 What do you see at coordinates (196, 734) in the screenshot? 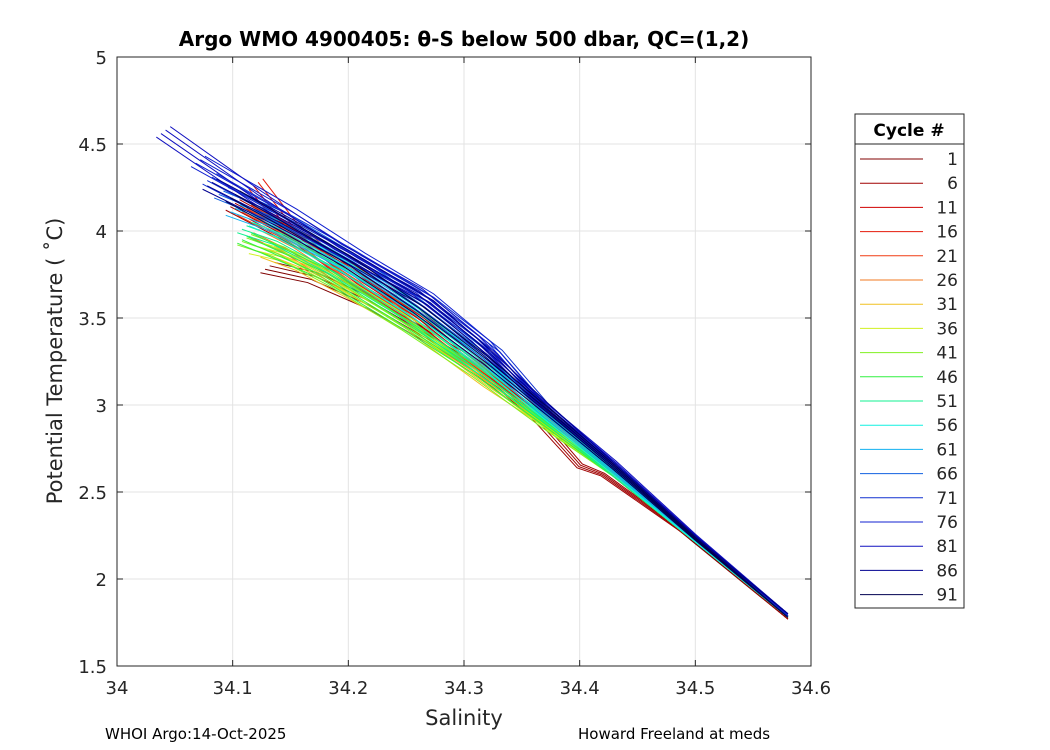
I see `footer-left: WHOI Argo:14-Oct-2025` at bounding box center [196, 734].